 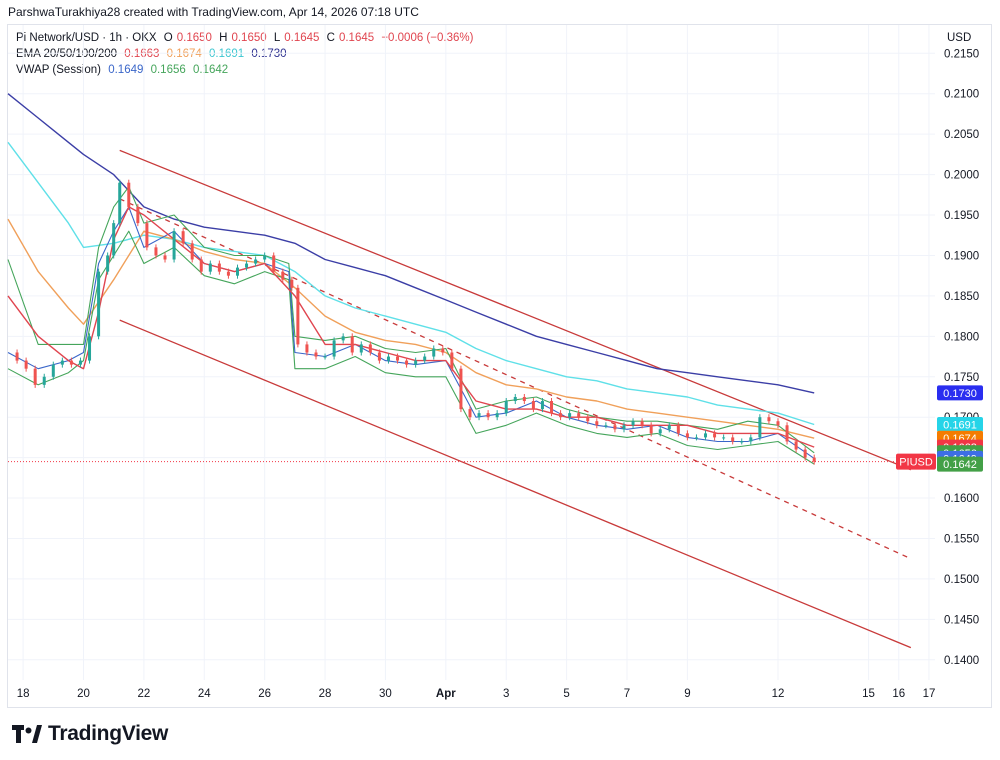 What do you see at coordinates (961, 499) in the screenshot?
I see `y-tick-label: 0.1600` at bounding box center [961, 499].